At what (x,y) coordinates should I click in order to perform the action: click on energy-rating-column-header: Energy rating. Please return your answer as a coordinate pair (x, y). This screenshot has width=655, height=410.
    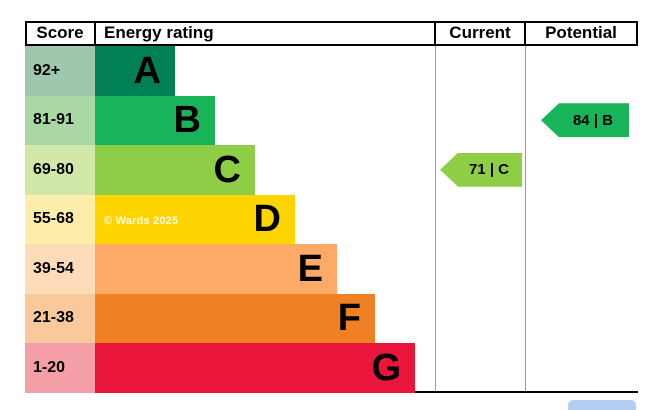
    Looking at the image, I should click on (159, 32).